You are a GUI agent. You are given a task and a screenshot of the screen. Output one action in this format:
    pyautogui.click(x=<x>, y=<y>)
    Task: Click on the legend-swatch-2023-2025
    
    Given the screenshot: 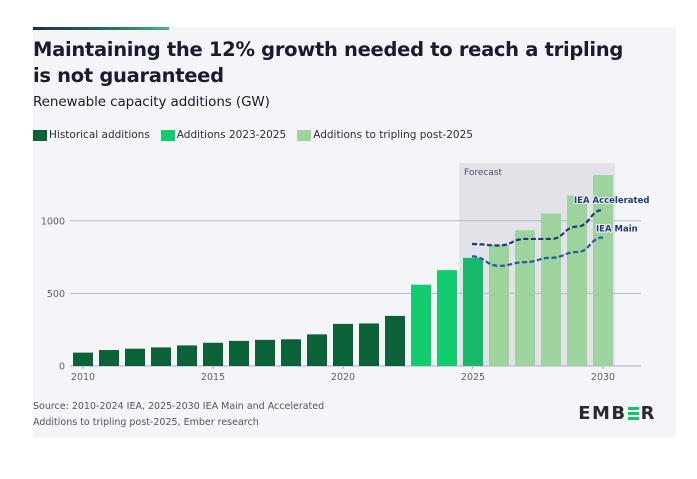 What is the action you would take?
    pyautogui.click(x=167, y=135)
    